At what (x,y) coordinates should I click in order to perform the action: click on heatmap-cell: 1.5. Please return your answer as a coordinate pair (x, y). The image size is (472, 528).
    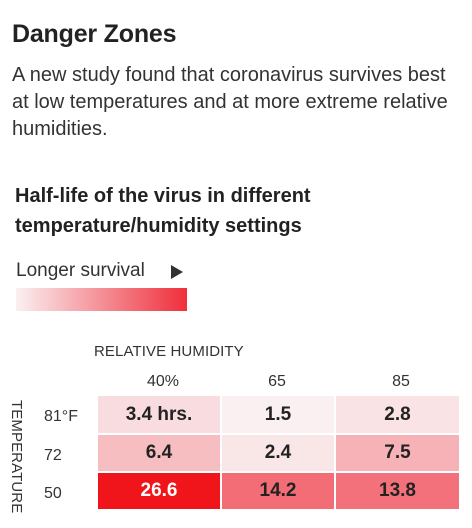
    Looking at the image, I should click on (278, 414).